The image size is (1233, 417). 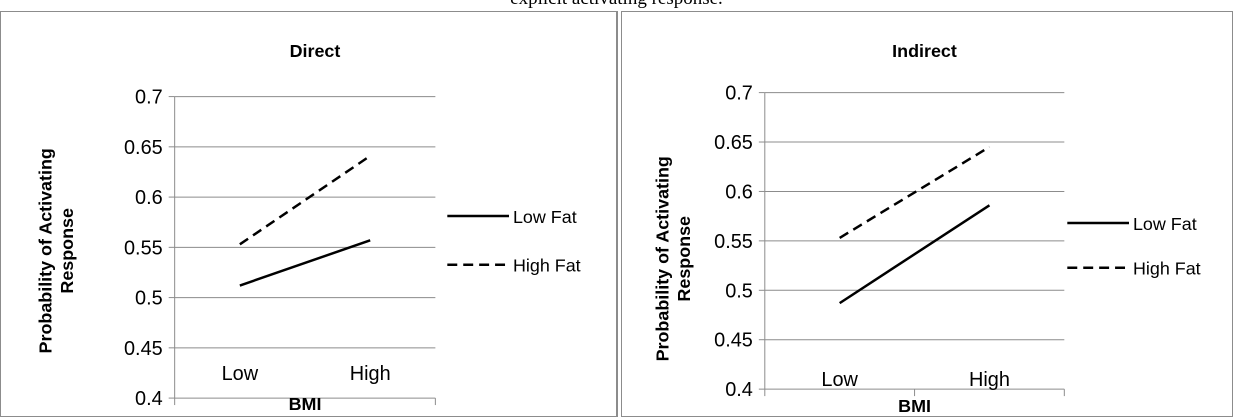 What do you see at coordinates (619, 214) in the screenshot?
I see `panel-divider` at bounding box center [619, 214].